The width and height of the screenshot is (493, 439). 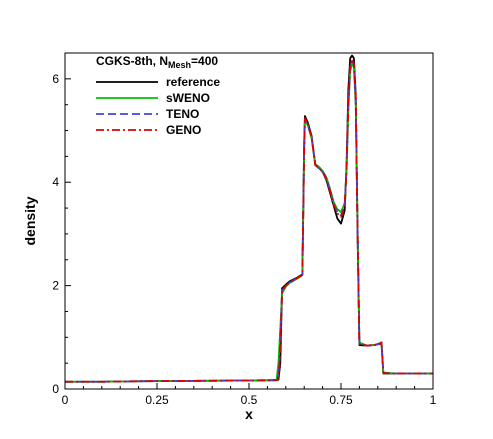 What do you see at coordinates (249, 414) in the screenshot?
I see `x-axis-label: x` at bounding box center [249, 414].